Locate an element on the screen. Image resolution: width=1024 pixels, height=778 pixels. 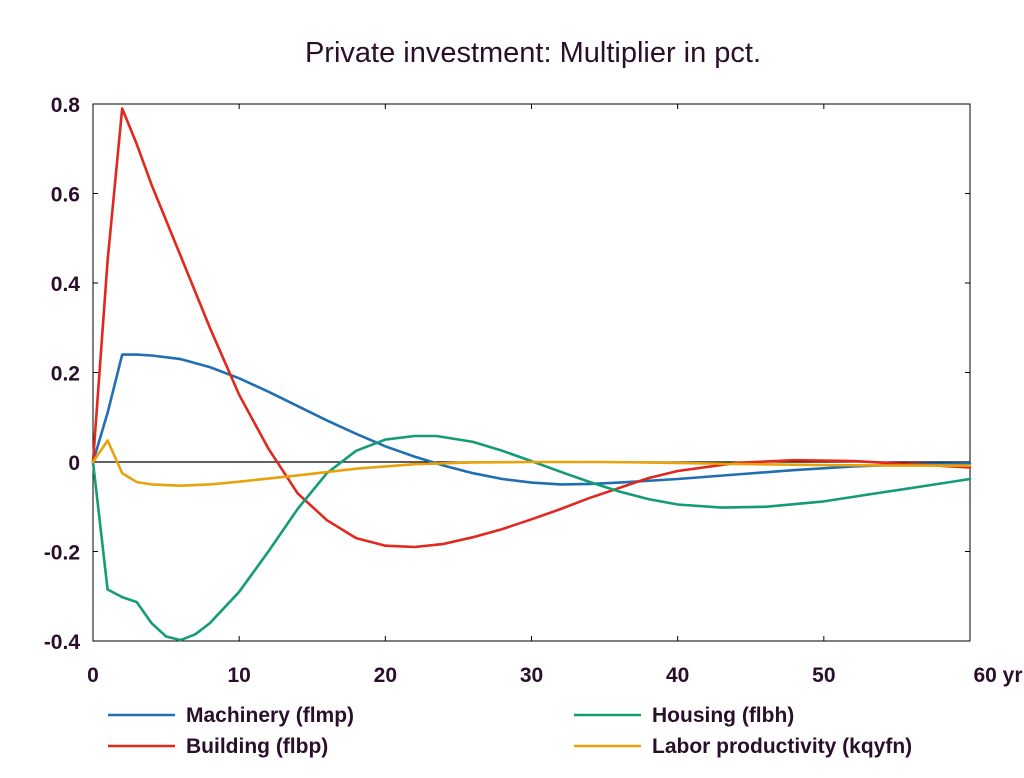
y-tick-label: 0.6 is located at coordinates (65, 195).